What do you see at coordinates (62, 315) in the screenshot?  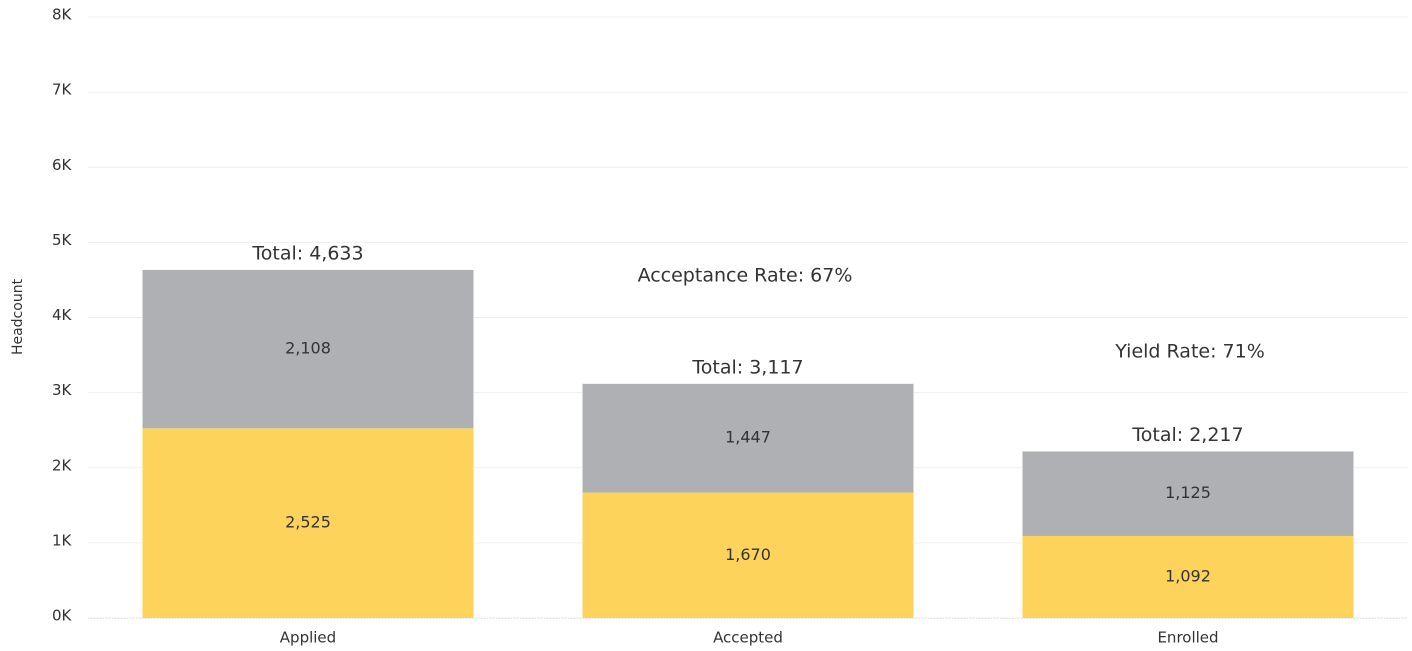 I see `y-tick-label: 4K` at bounding box center [62, 315].